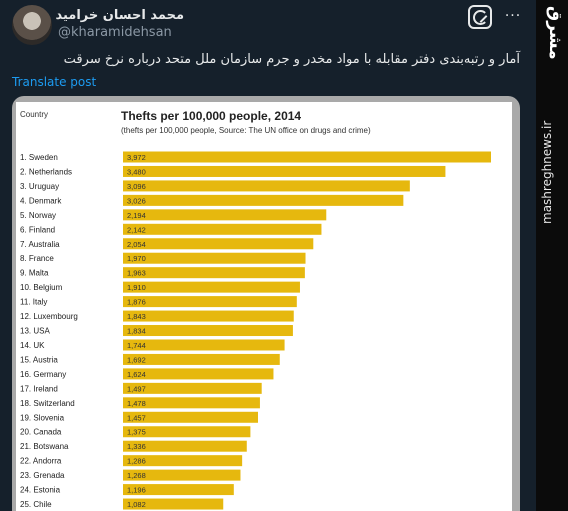 The width and height of the screenshot is (568, 511). I want to click on value-label: 3,096, so click(136, 186).